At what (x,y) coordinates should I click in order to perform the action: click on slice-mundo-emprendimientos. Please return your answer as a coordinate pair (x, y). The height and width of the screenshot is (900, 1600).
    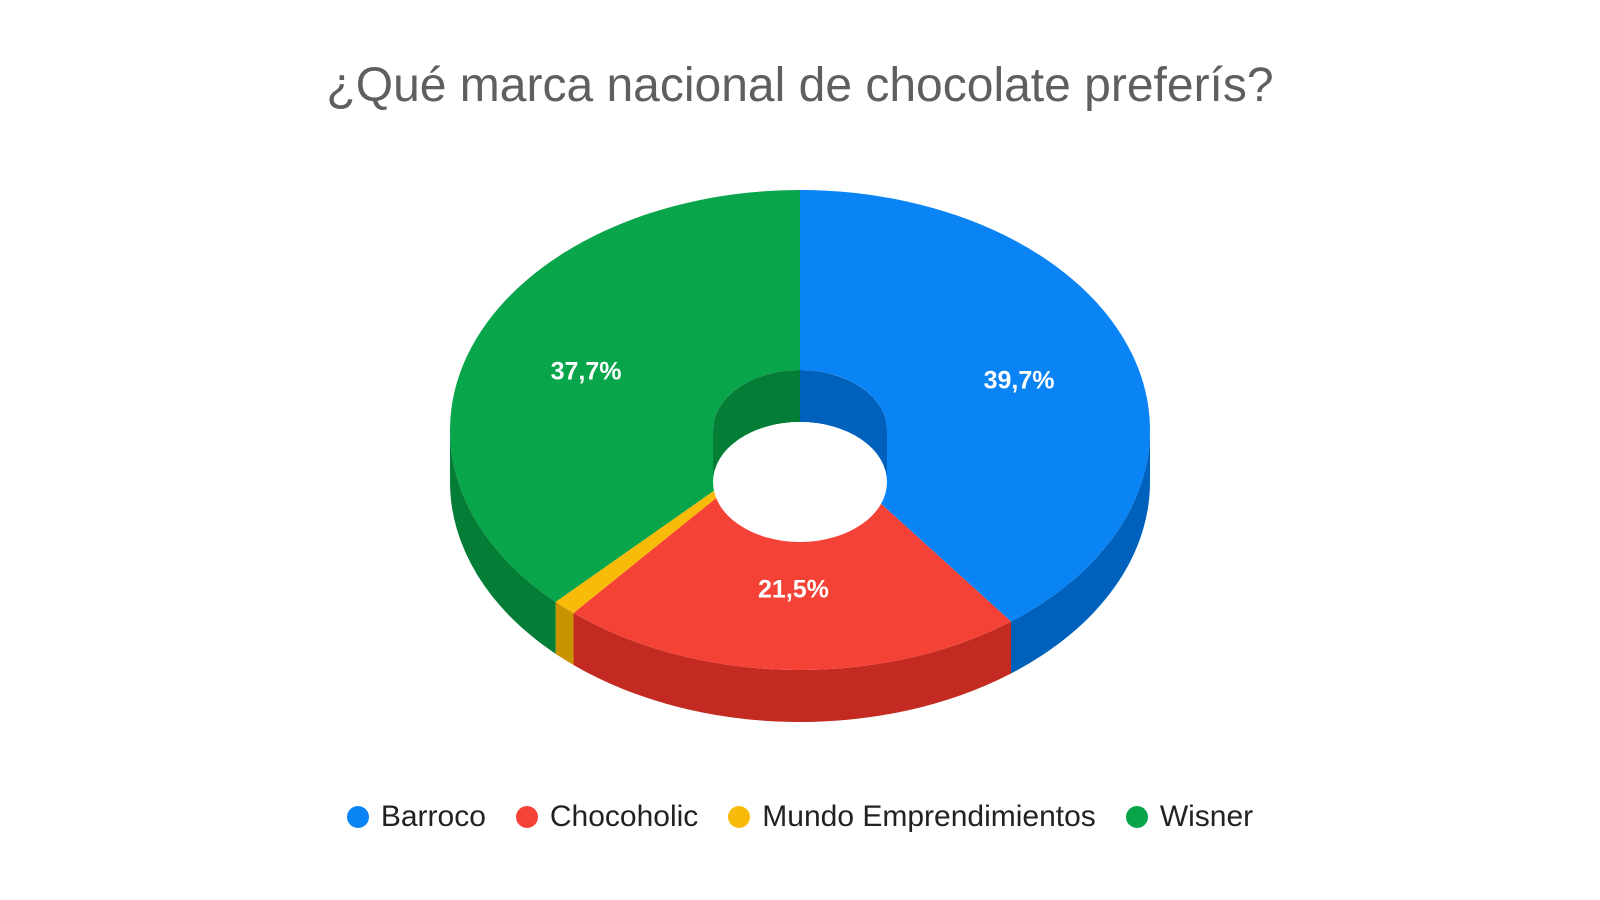
    Looking at the image, I should click on (649, 542).